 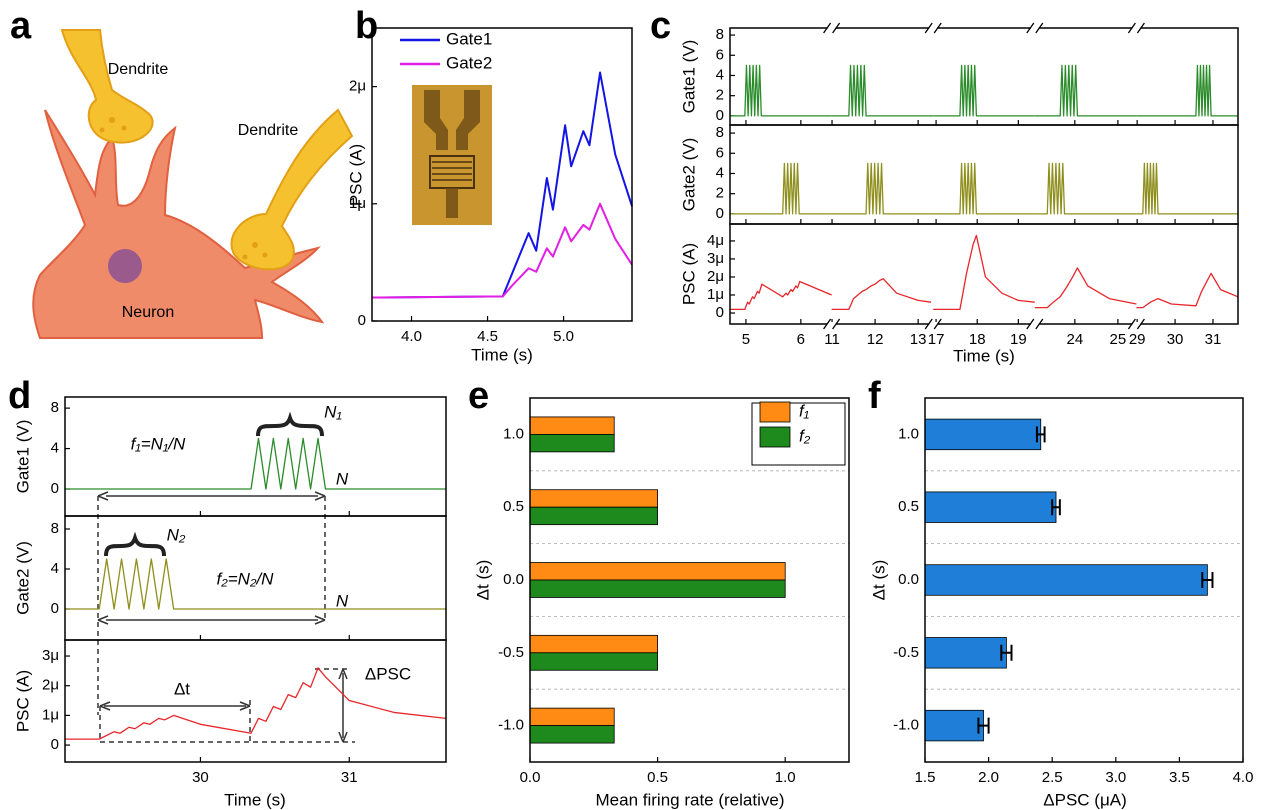 I want to click on y-tick-label: 2, so click(x=720, y=193).